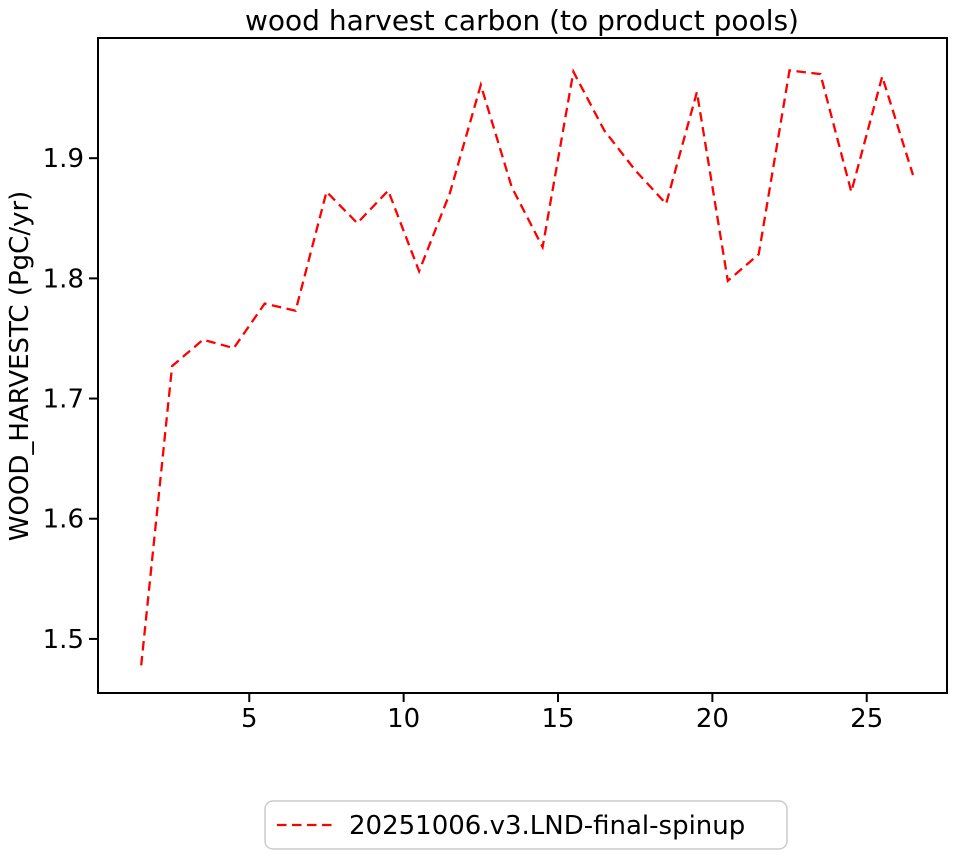  I want to click on legend-label: 20251006.v3.LND-final-spinup, so click(547, 826).